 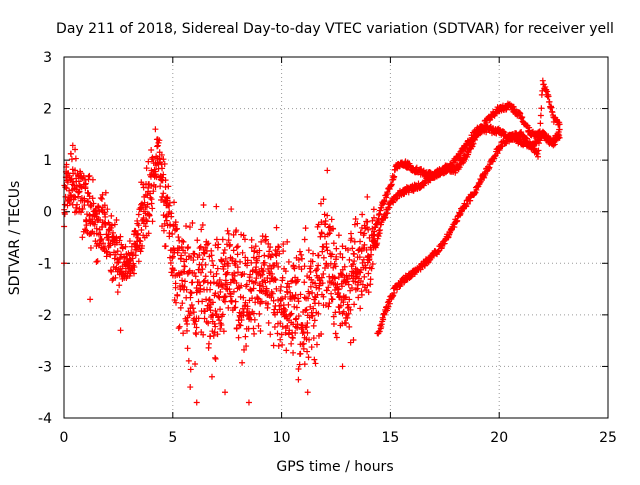 I want to click on y-tick-label: 1, so click(x=47, y=161).